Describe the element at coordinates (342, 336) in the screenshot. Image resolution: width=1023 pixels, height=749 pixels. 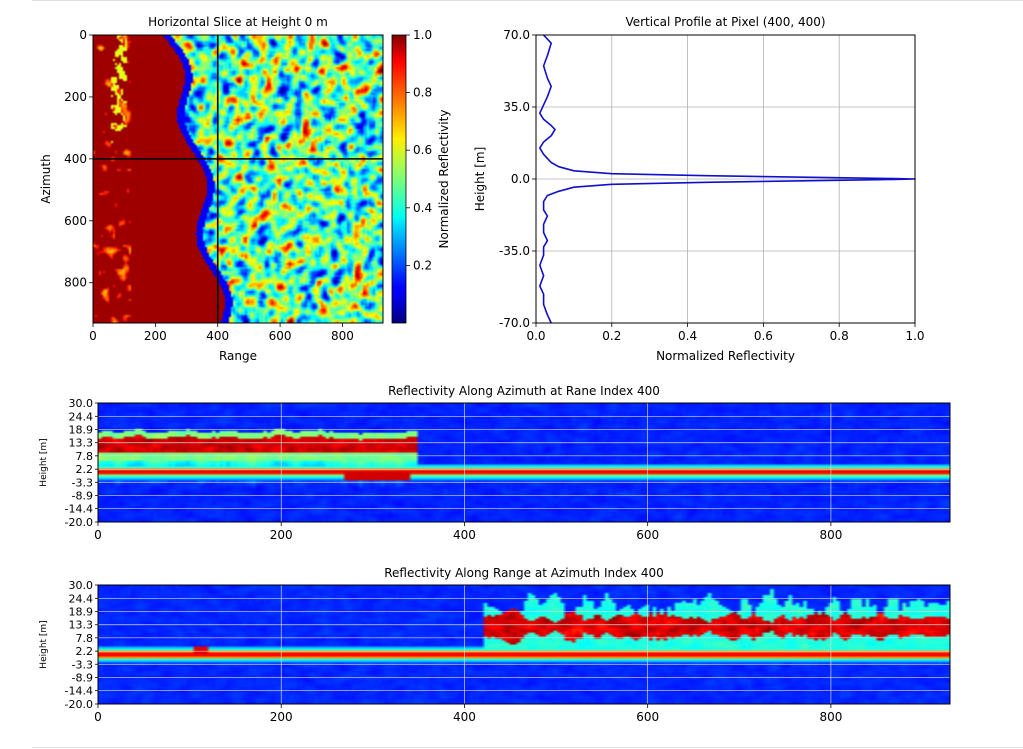
I see `slice-xtick-label-4: 800` at that location.